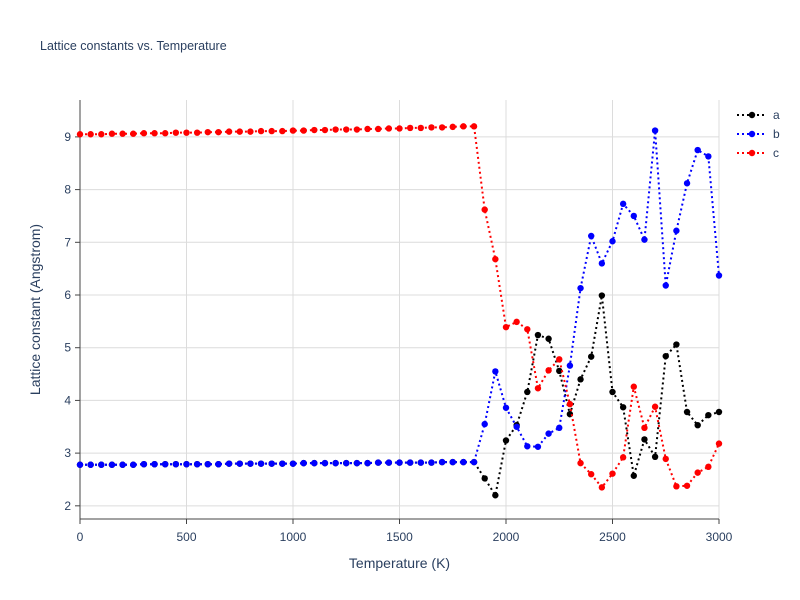 The height and width of the screenshot is (600, 800). I want to click on legend-item-a: a, so click(758, 115).